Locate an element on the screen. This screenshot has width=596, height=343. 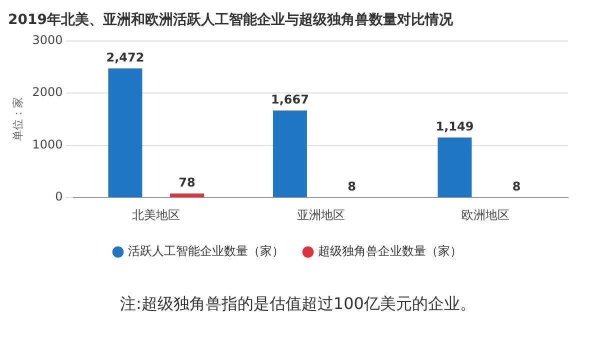
y-tick-label: 2000 is located at coordinates (47, 92).